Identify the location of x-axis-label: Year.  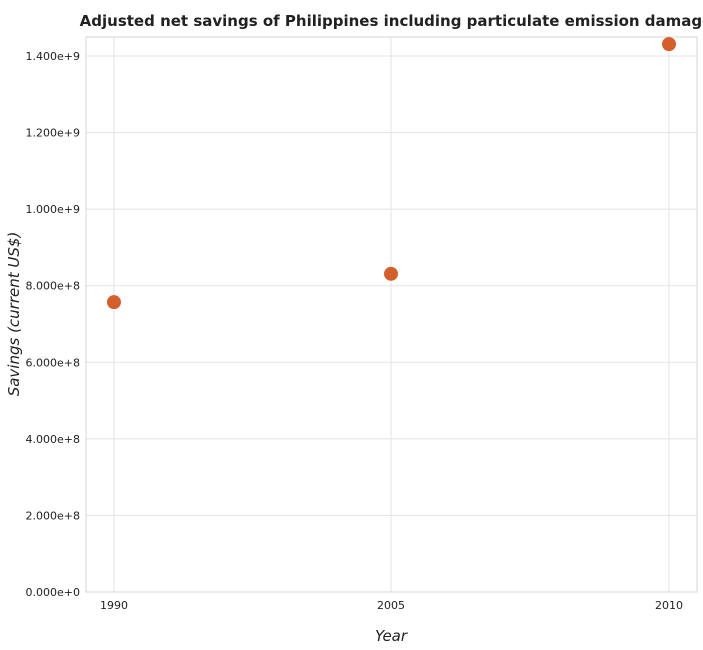
(391, 636).